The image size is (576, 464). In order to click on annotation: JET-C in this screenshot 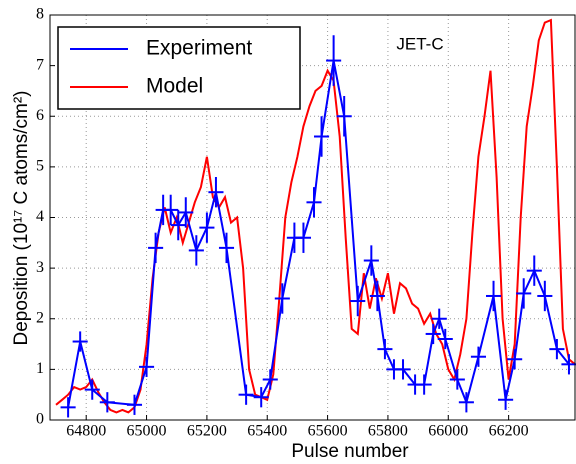, I will do `click(419, 43)`.